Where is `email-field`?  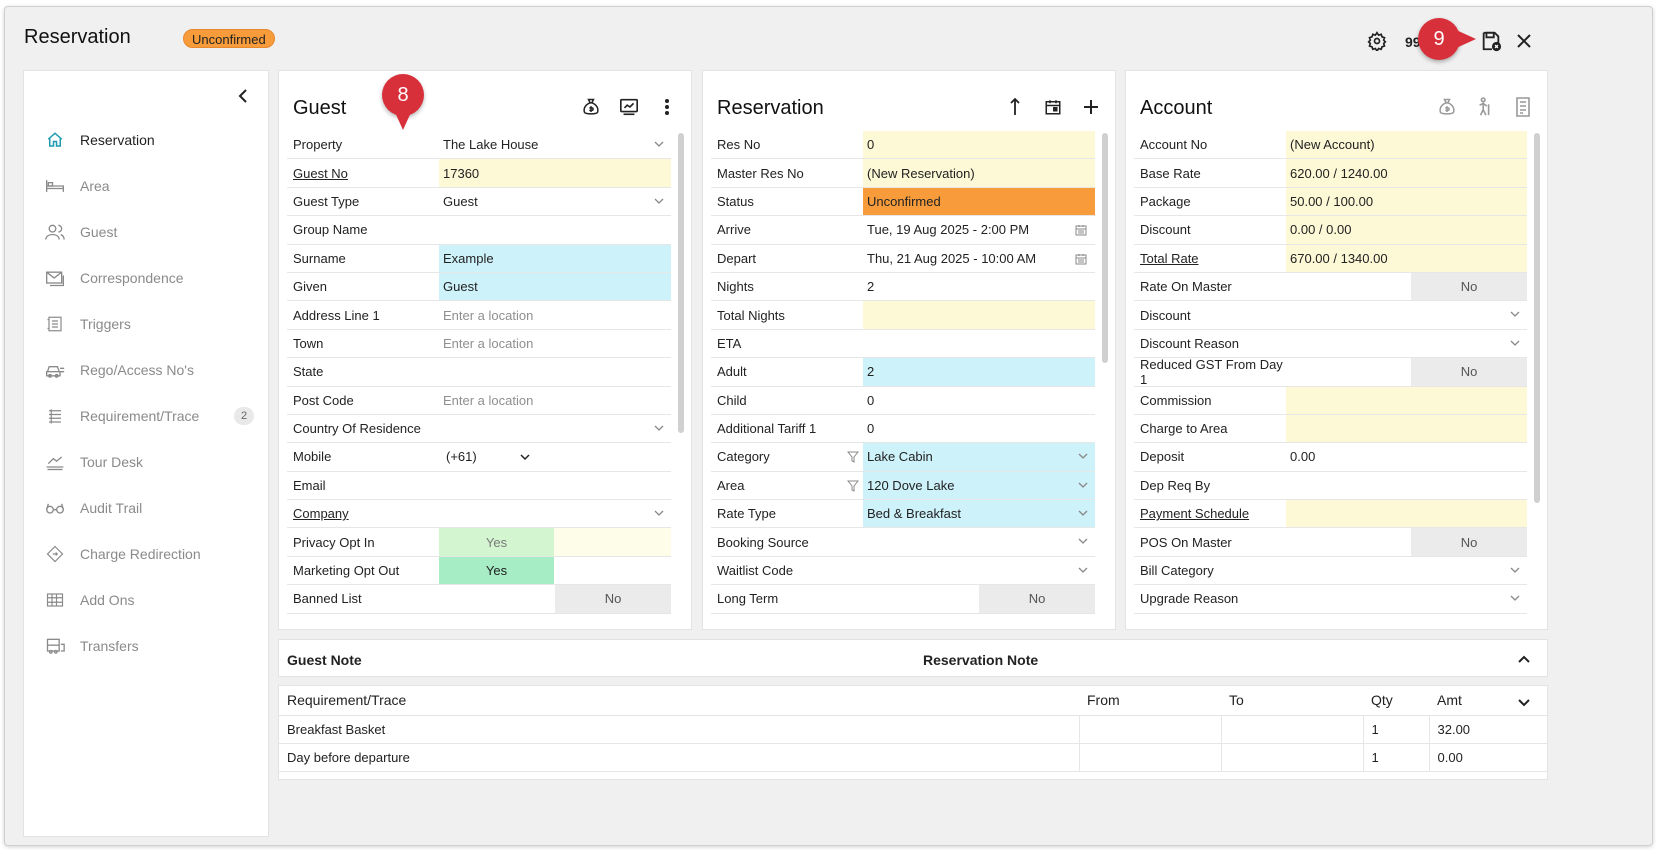
email-field is located at coordinates (555, 485).